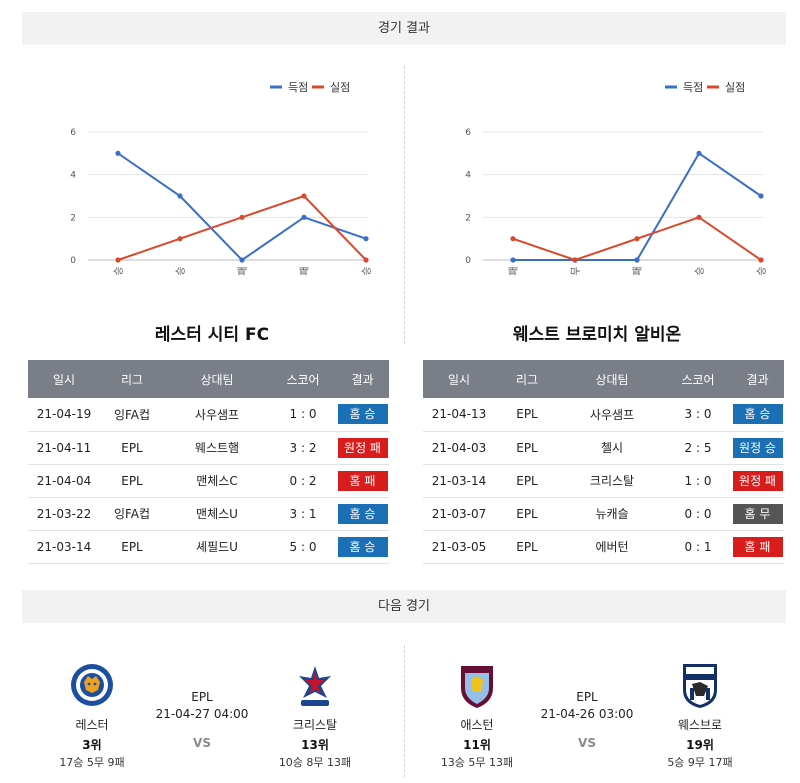  I want to click on match-opponent: 웨스트햄, so click(217, 448).